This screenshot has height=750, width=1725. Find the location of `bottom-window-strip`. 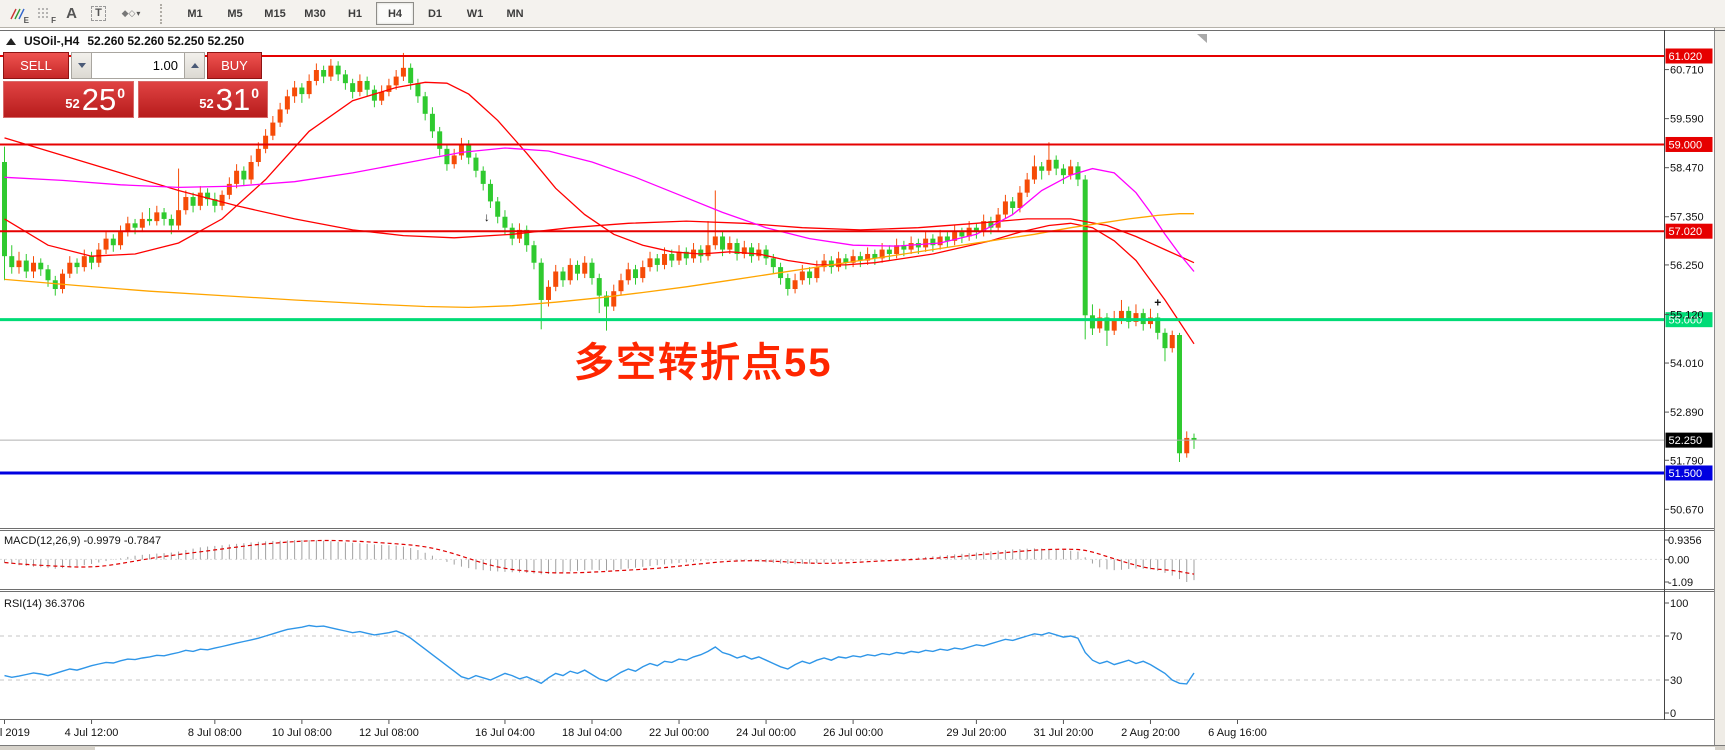

bottom-window-strip is located at coordinates (862, 747).